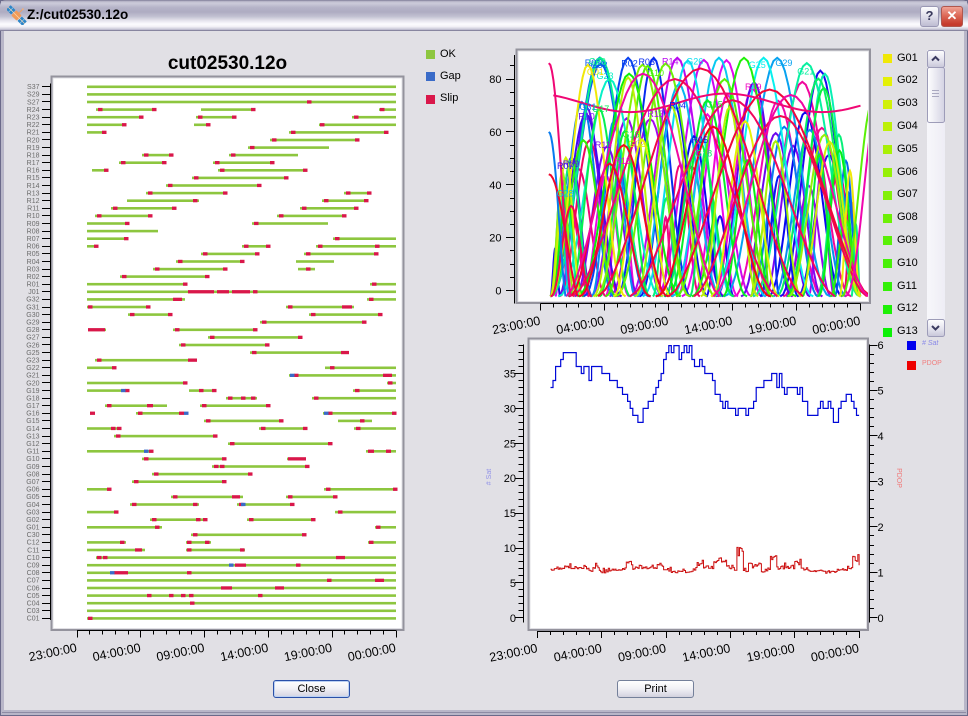 Image resolution: width=968 pixels, height=716 pixels. Describe the element at coordinates (495, 80) in the screenshot. I see `svg-text: 80` at that location.